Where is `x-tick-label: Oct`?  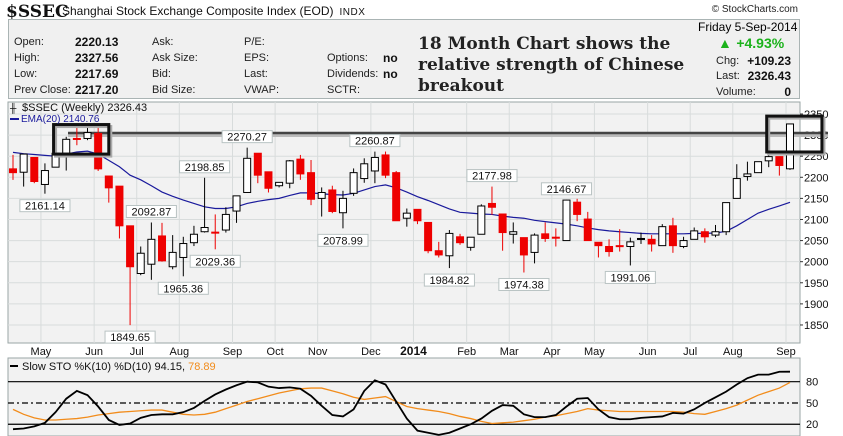 x-tick-label: Oct is located at coordinates (275, 352).